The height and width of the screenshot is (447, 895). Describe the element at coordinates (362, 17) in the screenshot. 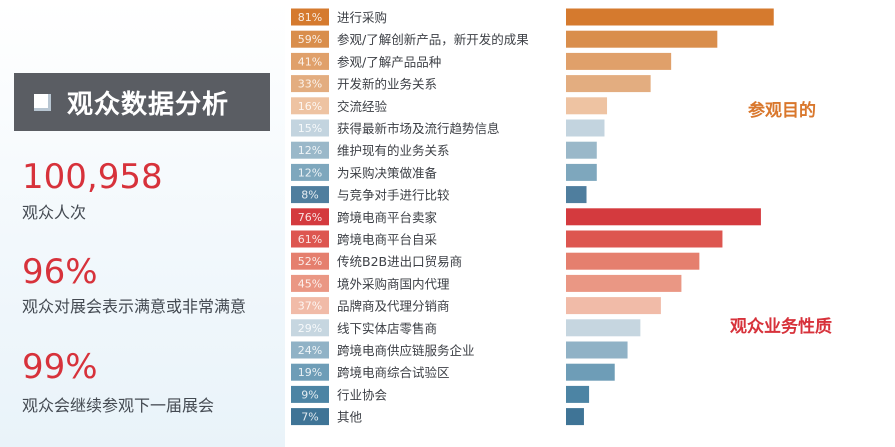

I see `category-label: 进行采购` at that location.